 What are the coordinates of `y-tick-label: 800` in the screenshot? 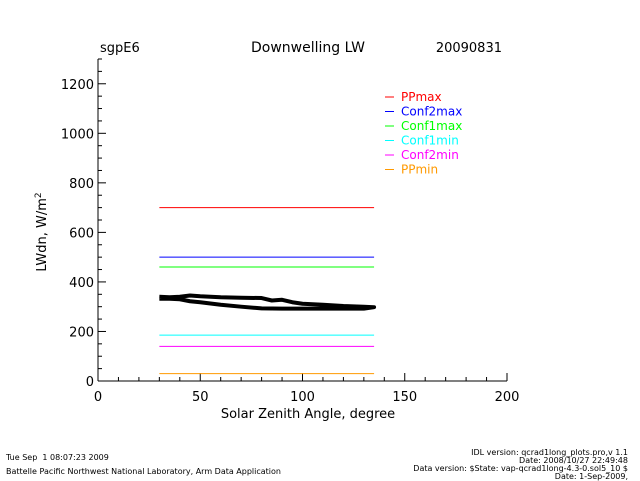 It's located at (81, 184).